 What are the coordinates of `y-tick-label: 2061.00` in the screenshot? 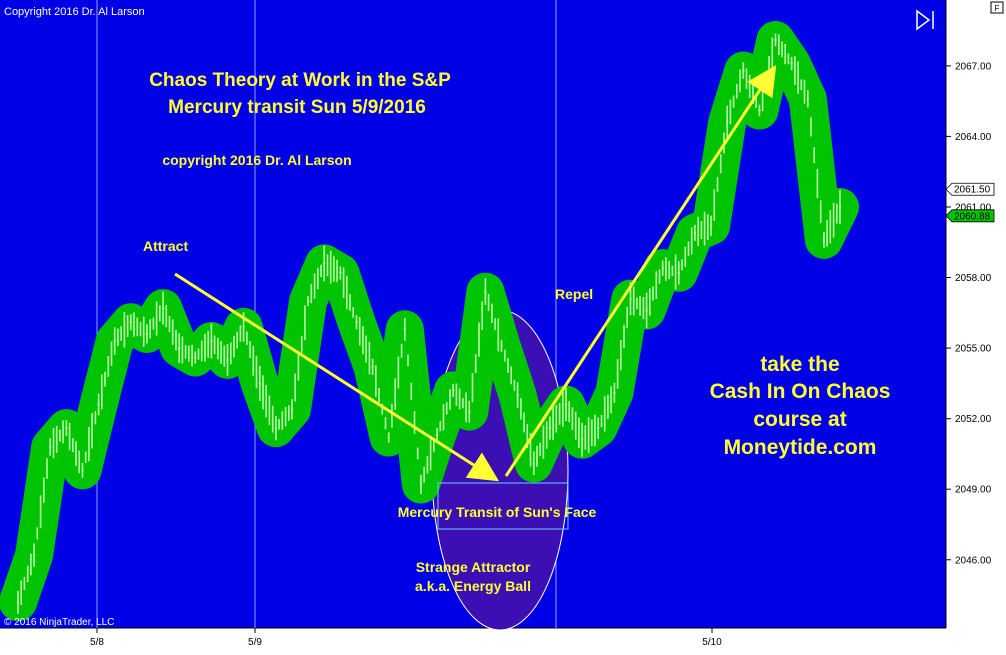 It's located at (973, 208).